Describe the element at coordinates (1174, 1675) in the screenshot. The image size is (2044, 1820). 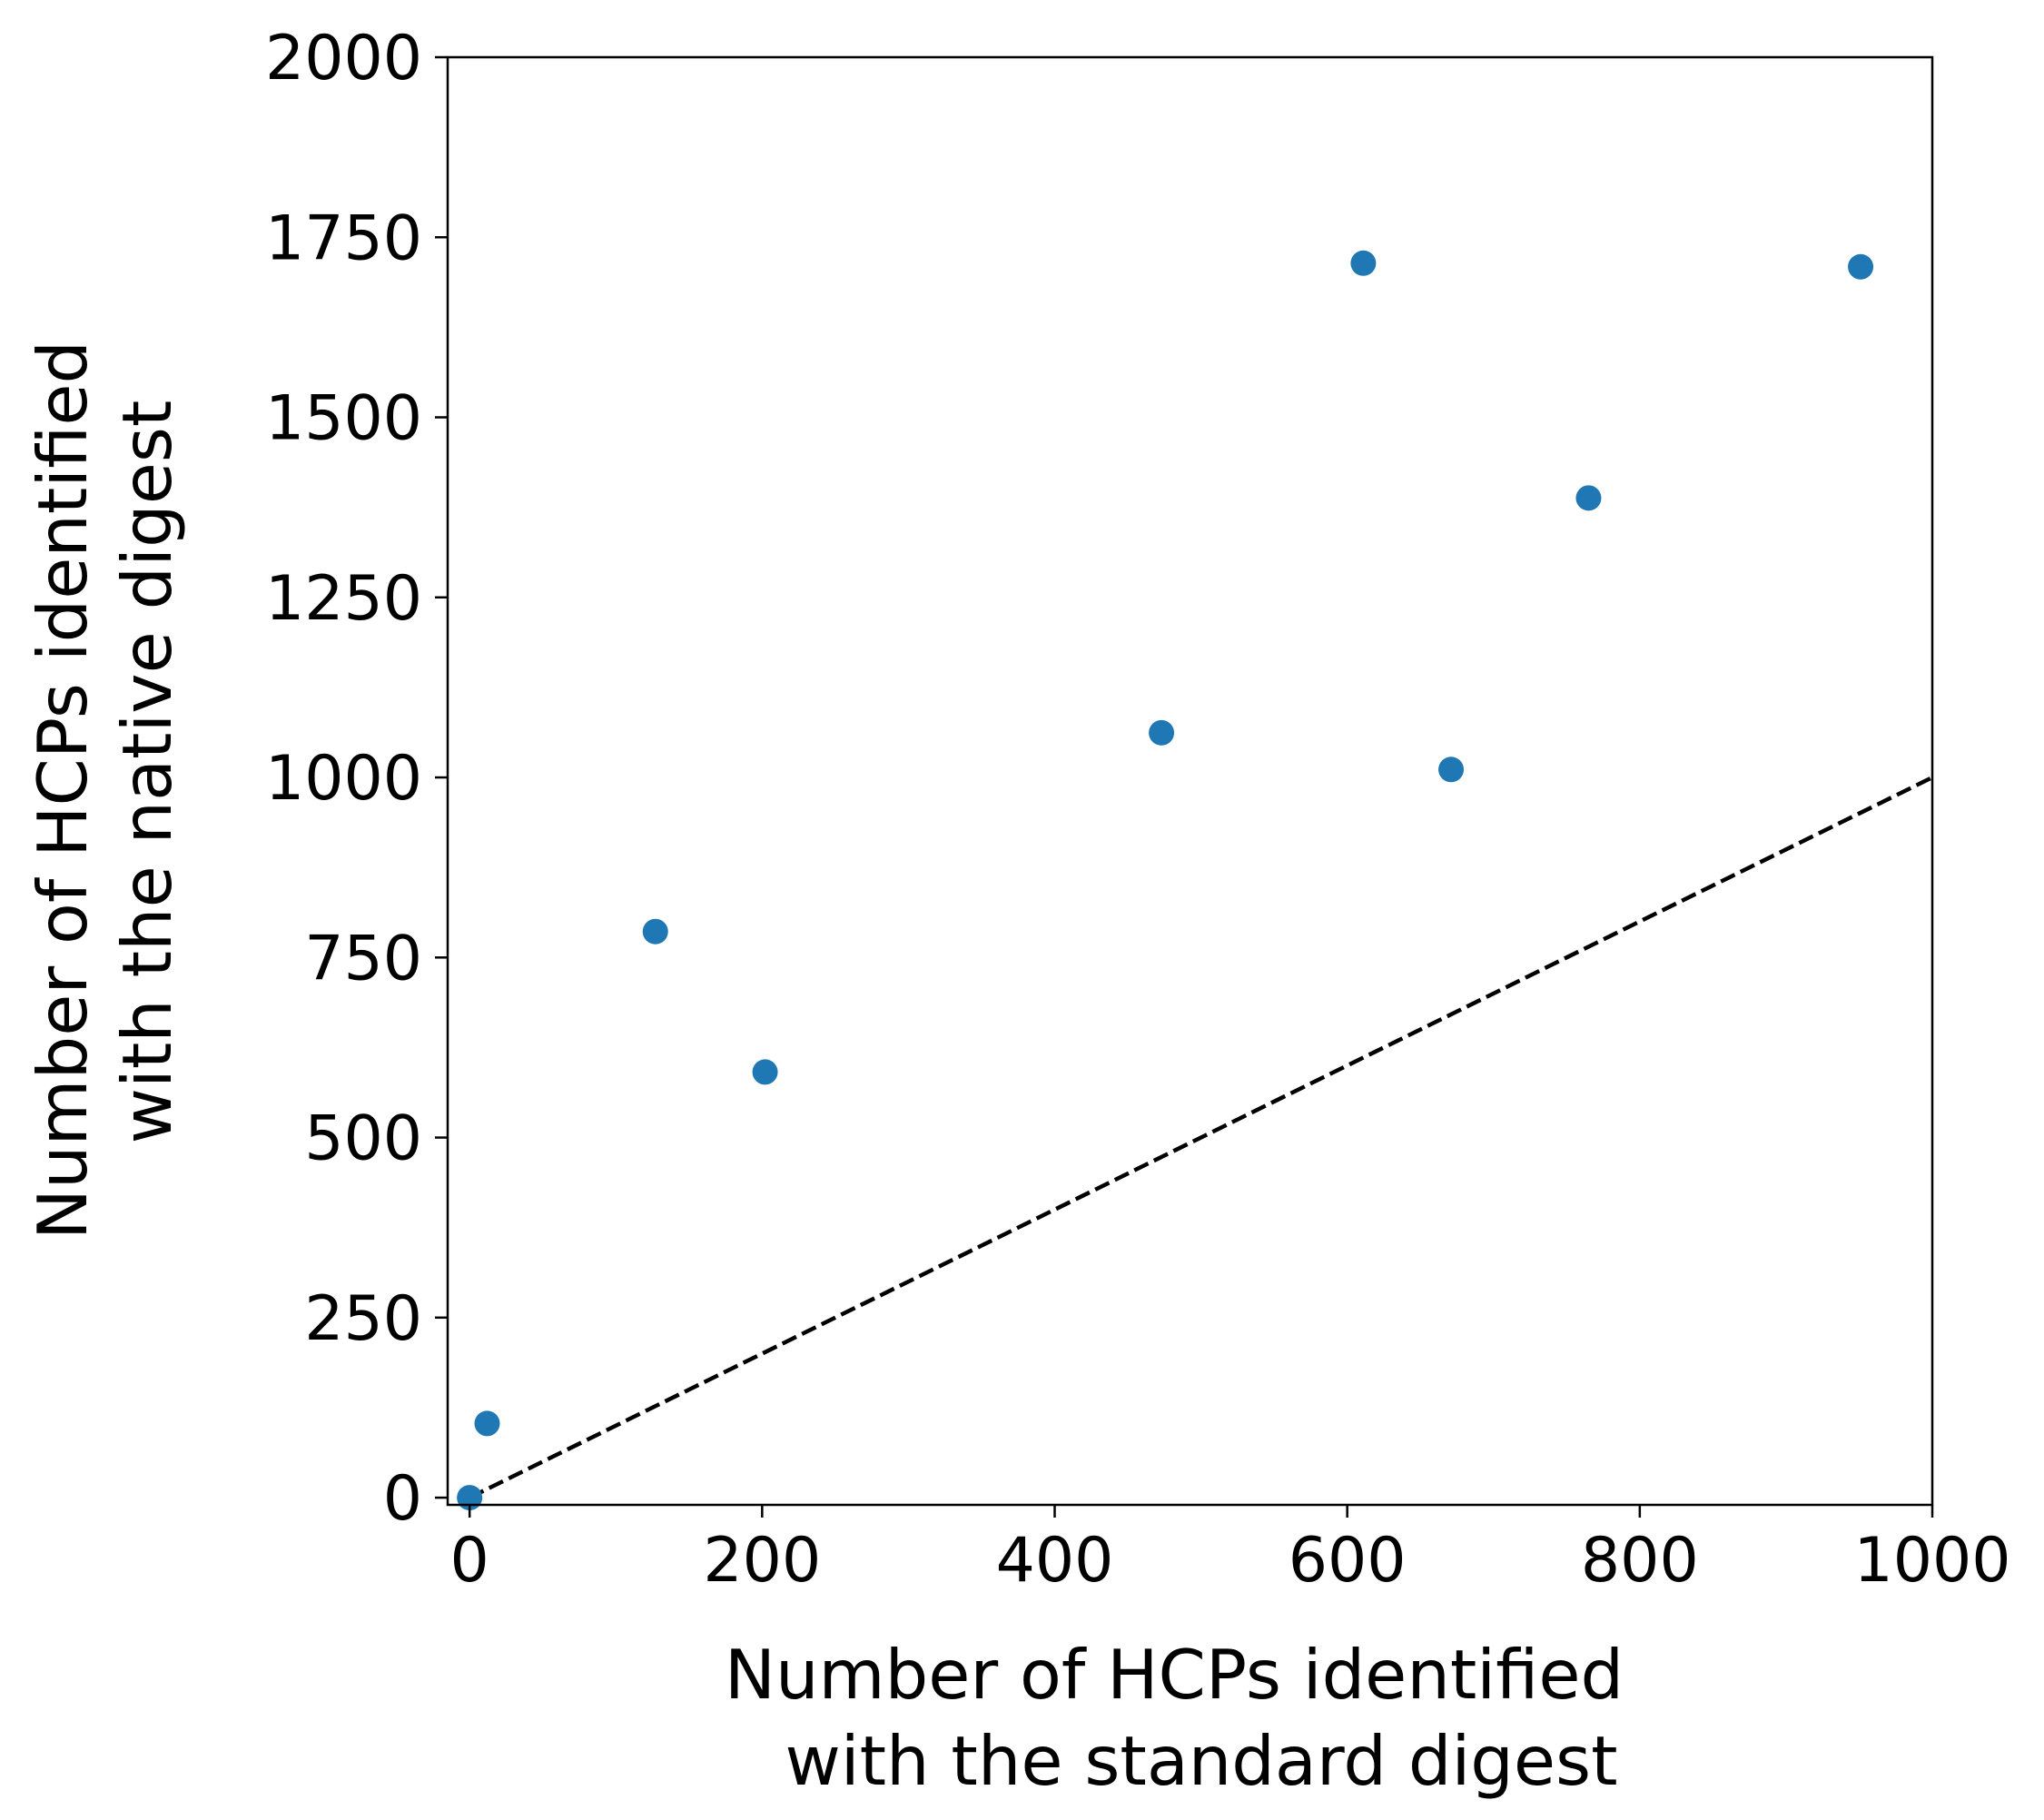
I see `x-axis-label-line-1: Number of HCPs identified` at that location.